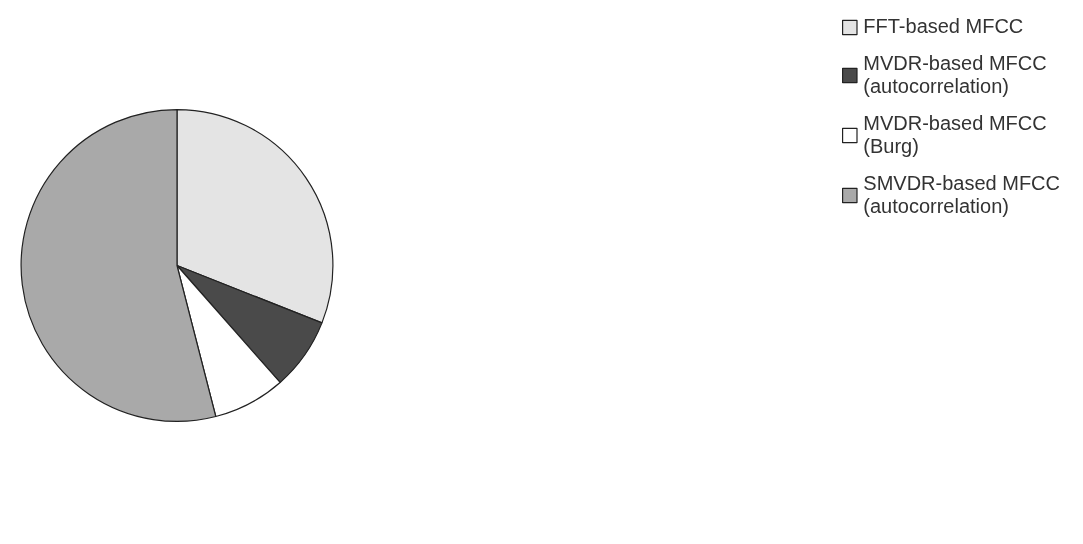 The image size is (1083, 544). Describe the element at coordinates (955, 135) in the screenshot. I see `legend-label: MVDR-based MFCC (Burg)` at that location.